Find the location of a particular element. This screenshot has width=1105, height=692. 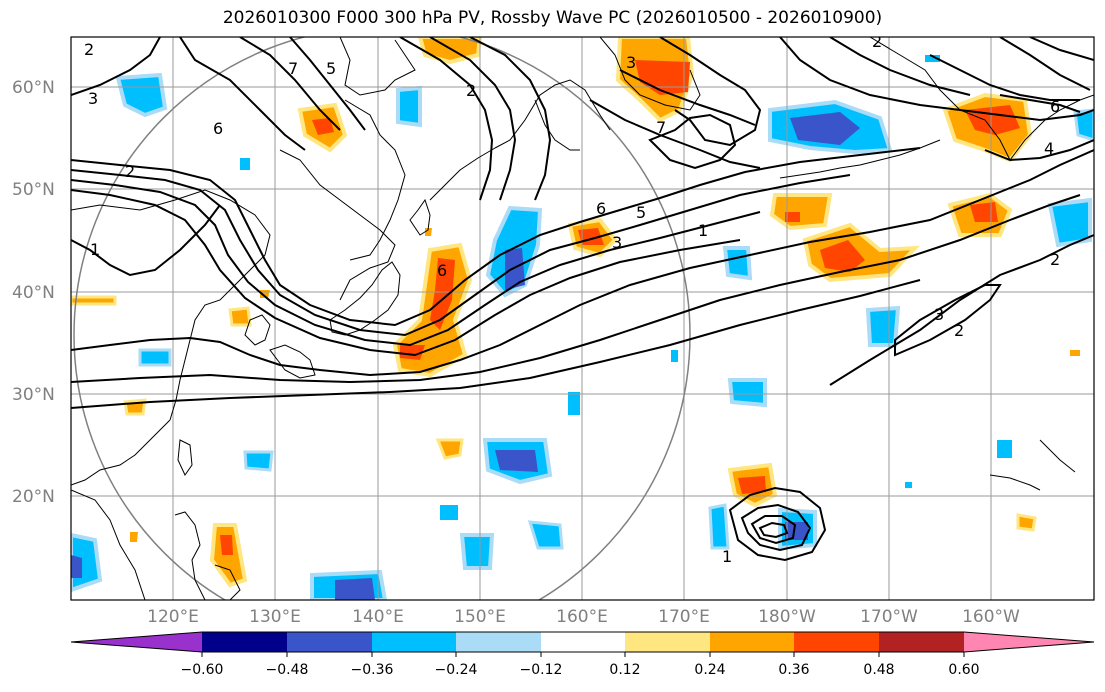

colorbar-extend-high is located at coordinates (1029, 642).